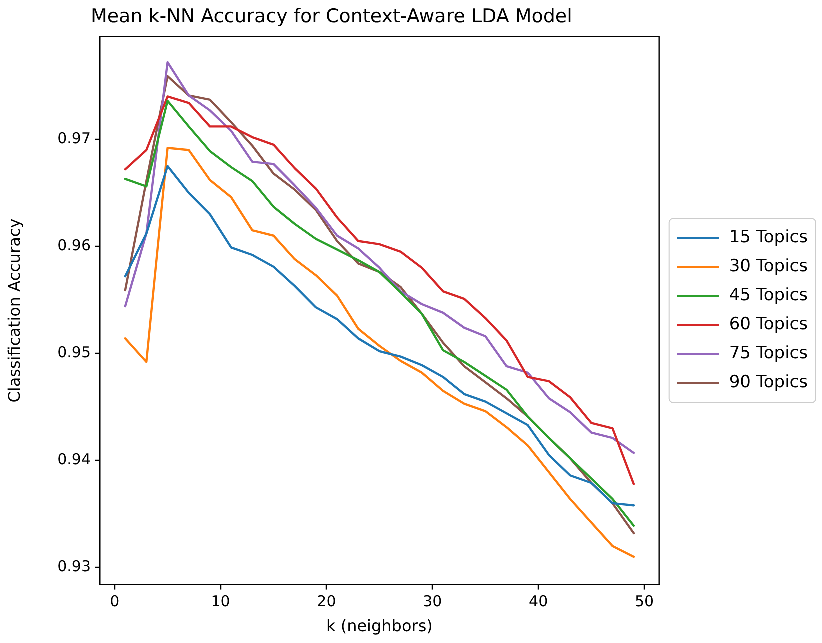 The width and height of the screenshot is (822, 643). Describe the element at coordinates (644, 601) in the screenshot. I see `x-tick-label: 50` at that location.